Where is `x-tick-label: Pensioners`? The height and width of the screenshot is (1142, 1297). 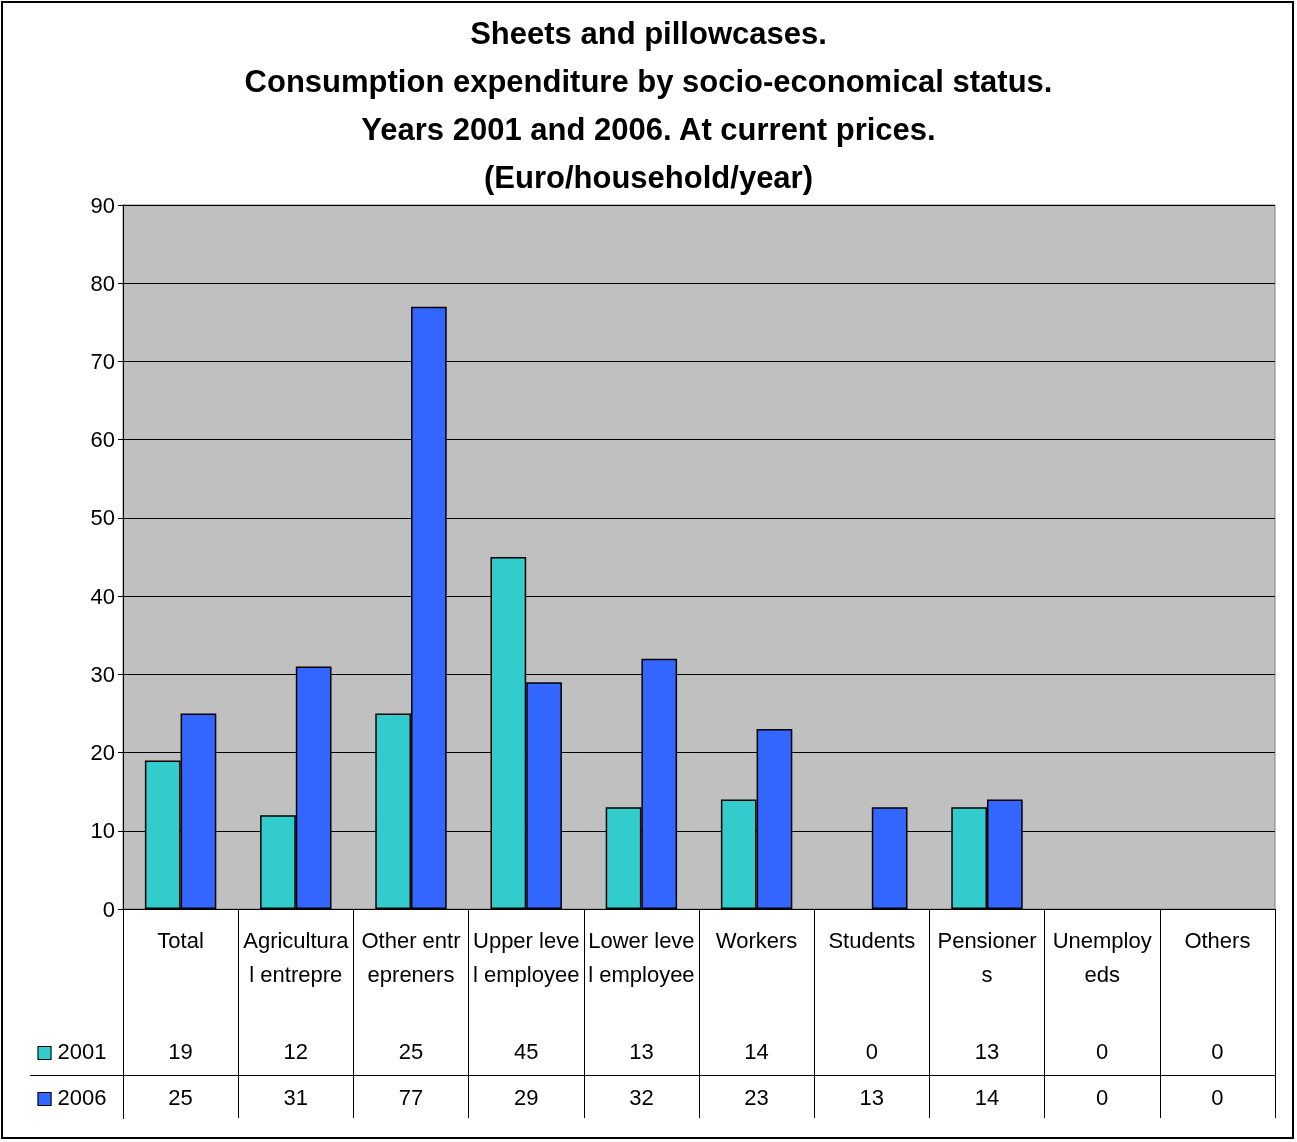
x-tick-label: Pensioners is located at coordinates (987, 957).